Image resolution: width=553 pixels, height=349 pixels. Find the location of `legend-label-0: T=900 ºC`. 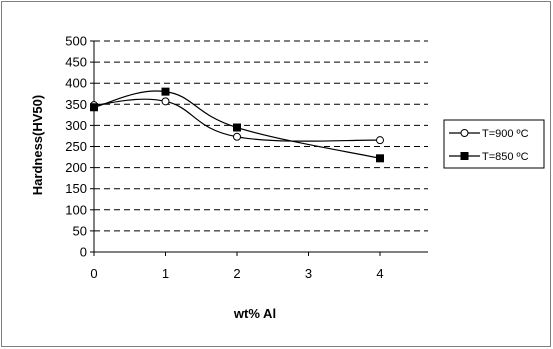

legend-label-0: T=900 ºC is located at coordinates (505, 134).